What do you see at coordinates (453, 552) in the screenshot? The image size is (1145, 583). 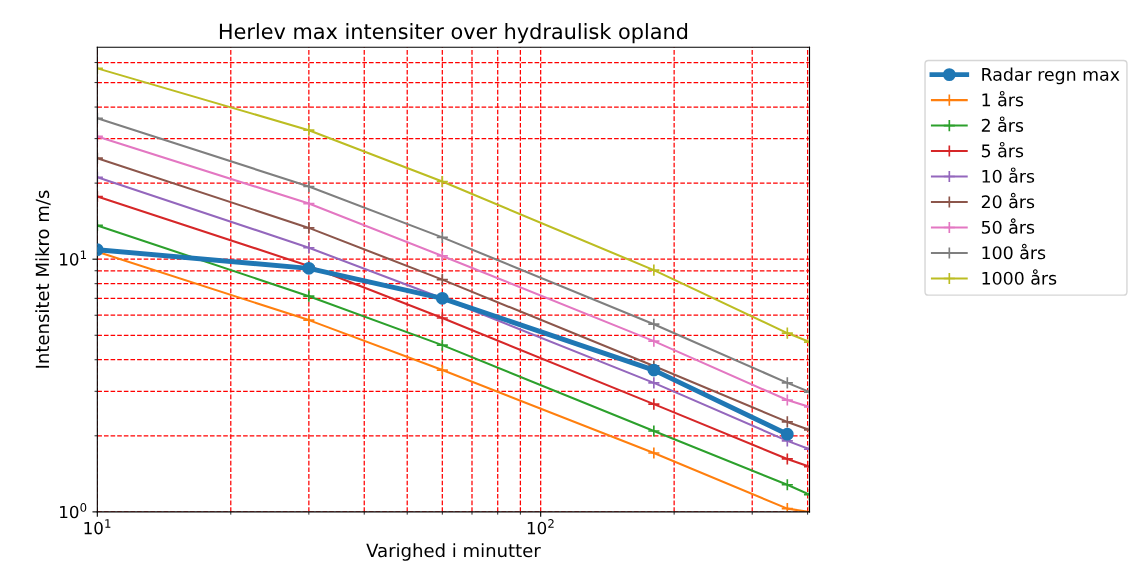 I see `x-axis-title: Varighed i minutter` at bounding box center [453, 552].